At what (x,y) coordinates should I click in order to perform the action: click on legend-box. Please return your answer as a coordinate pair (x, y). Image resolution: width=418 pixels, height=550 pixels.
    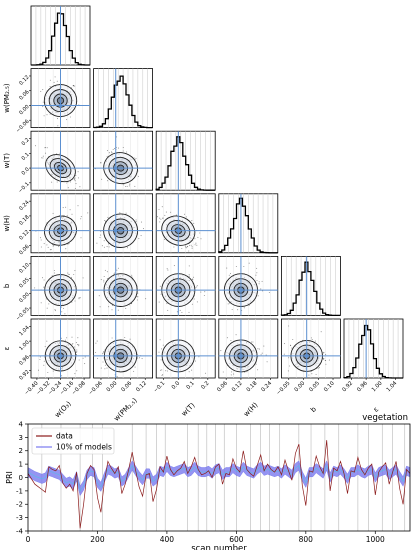
    Looking at the image, I should click on (73, 441).